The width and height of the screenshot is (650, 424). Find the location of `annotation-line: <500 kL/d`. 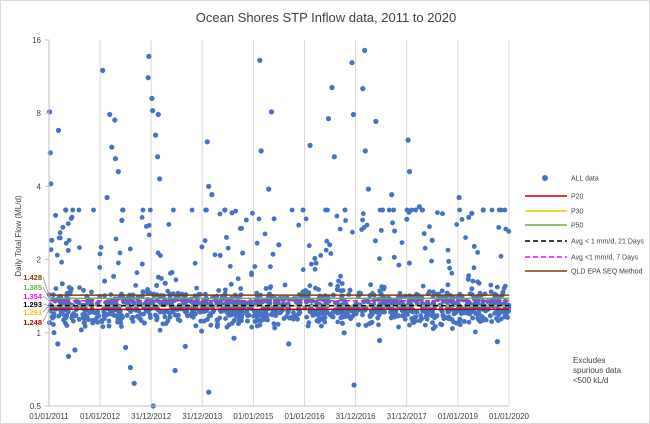

annotation-line: <500 kL/d is located at coordinates (590, 380).